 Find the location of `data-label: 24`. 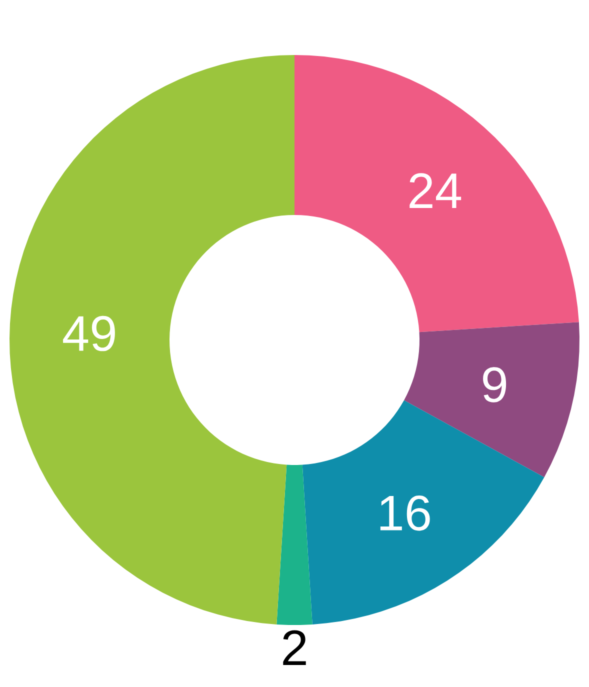

data-label: 24 is located at coordinates (436, 190).